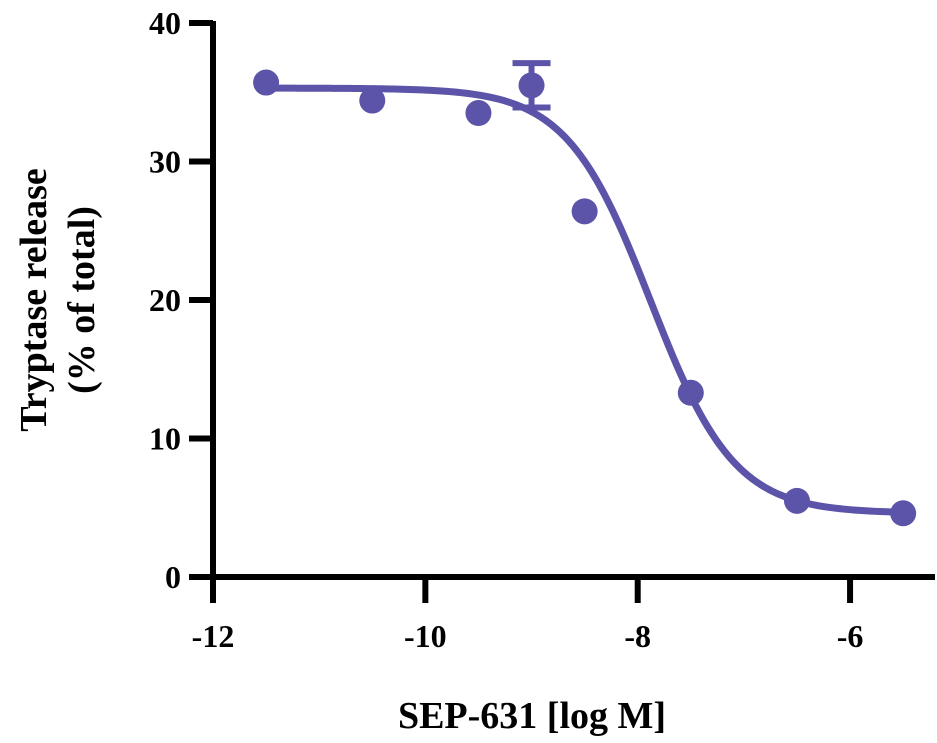 This screenshot has width=937, height=743. I want to click on y-tick-label: 20, so click(165, 300).